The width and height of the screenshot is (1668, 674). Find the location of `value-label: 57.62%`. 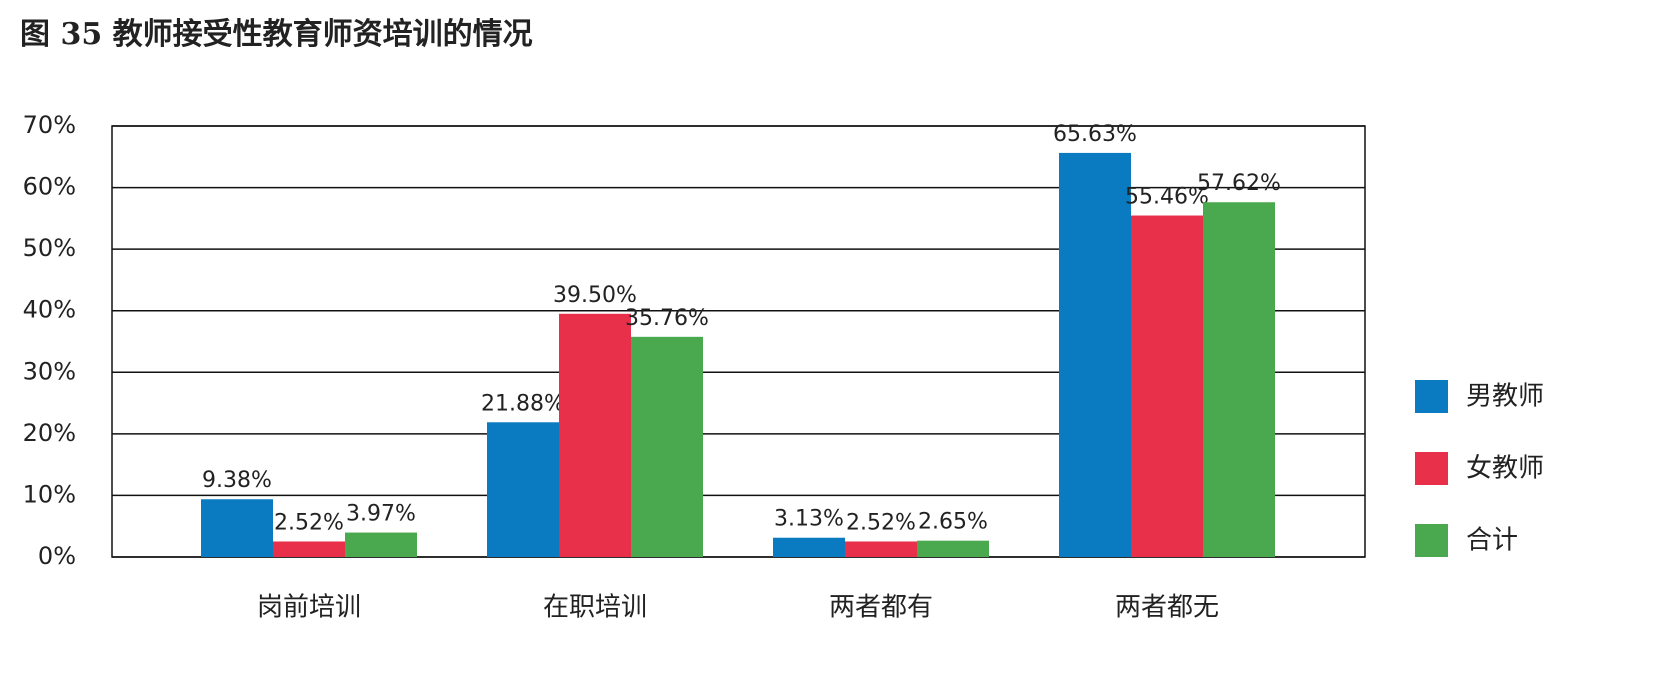

value-label: 57.62% is located at coordinates (1239, 183).